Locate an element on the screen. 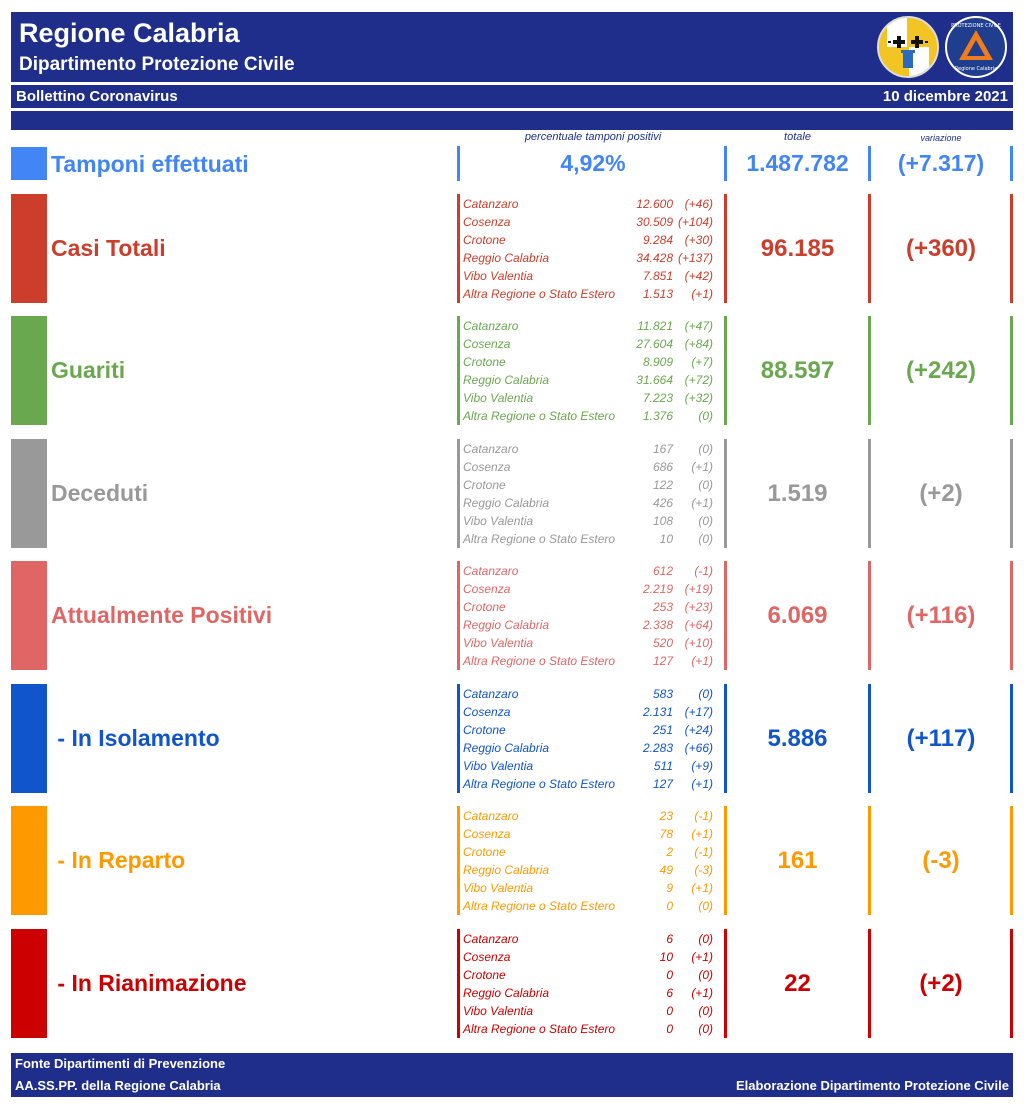 Image resolution: width=1024 pixels, height=1106 pixels. table-row: Cosenza 2.219 (+19) is located at coordinates (594, 589).